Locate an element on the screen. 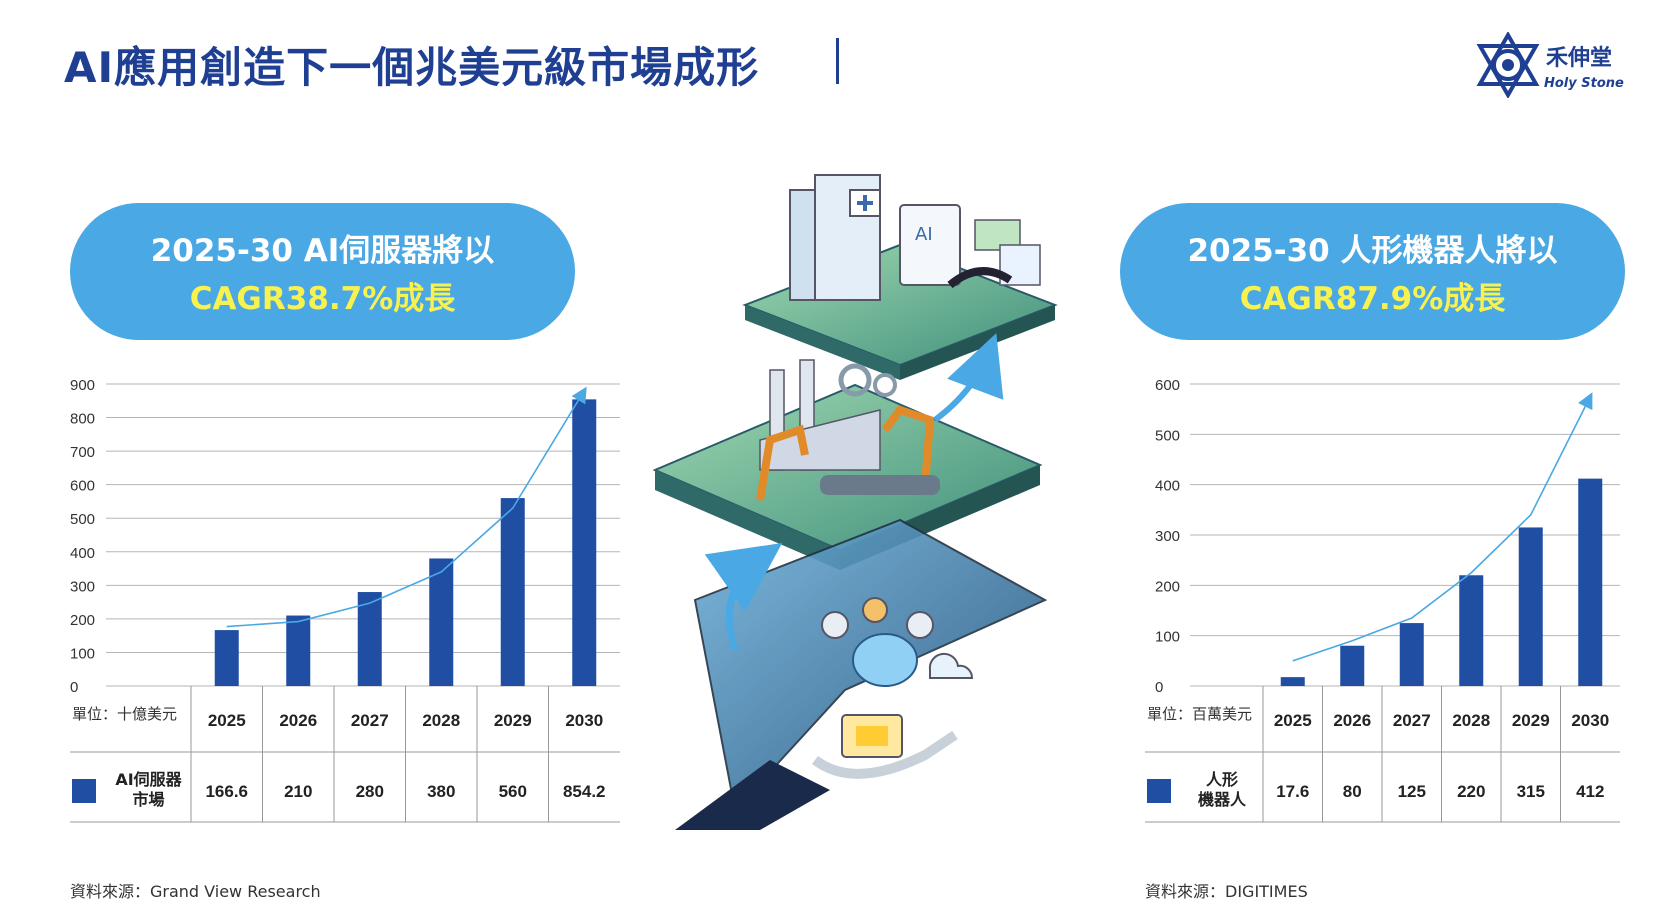 The image size is (1680, 918). y-tick-label: 700 is located at coordinates (82, 452).